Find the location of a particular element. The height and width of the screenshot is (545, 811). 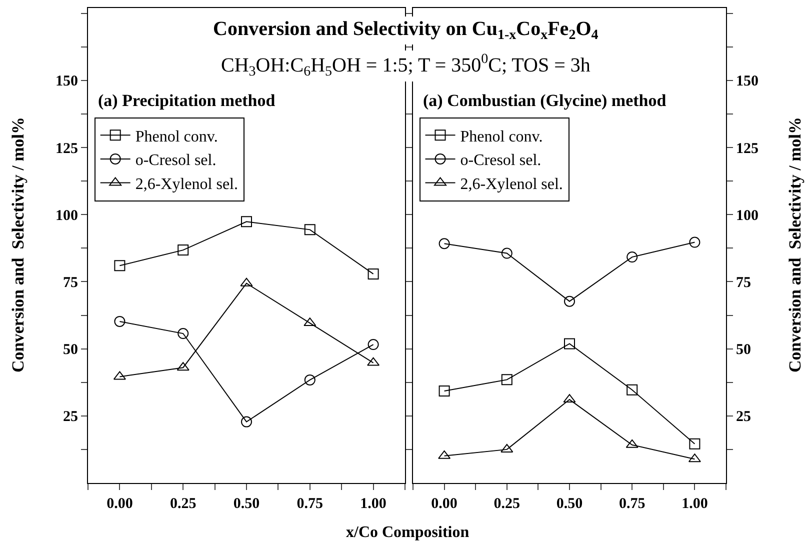

annotation: (a) Precipitation method is located at coordinates (187, 100).